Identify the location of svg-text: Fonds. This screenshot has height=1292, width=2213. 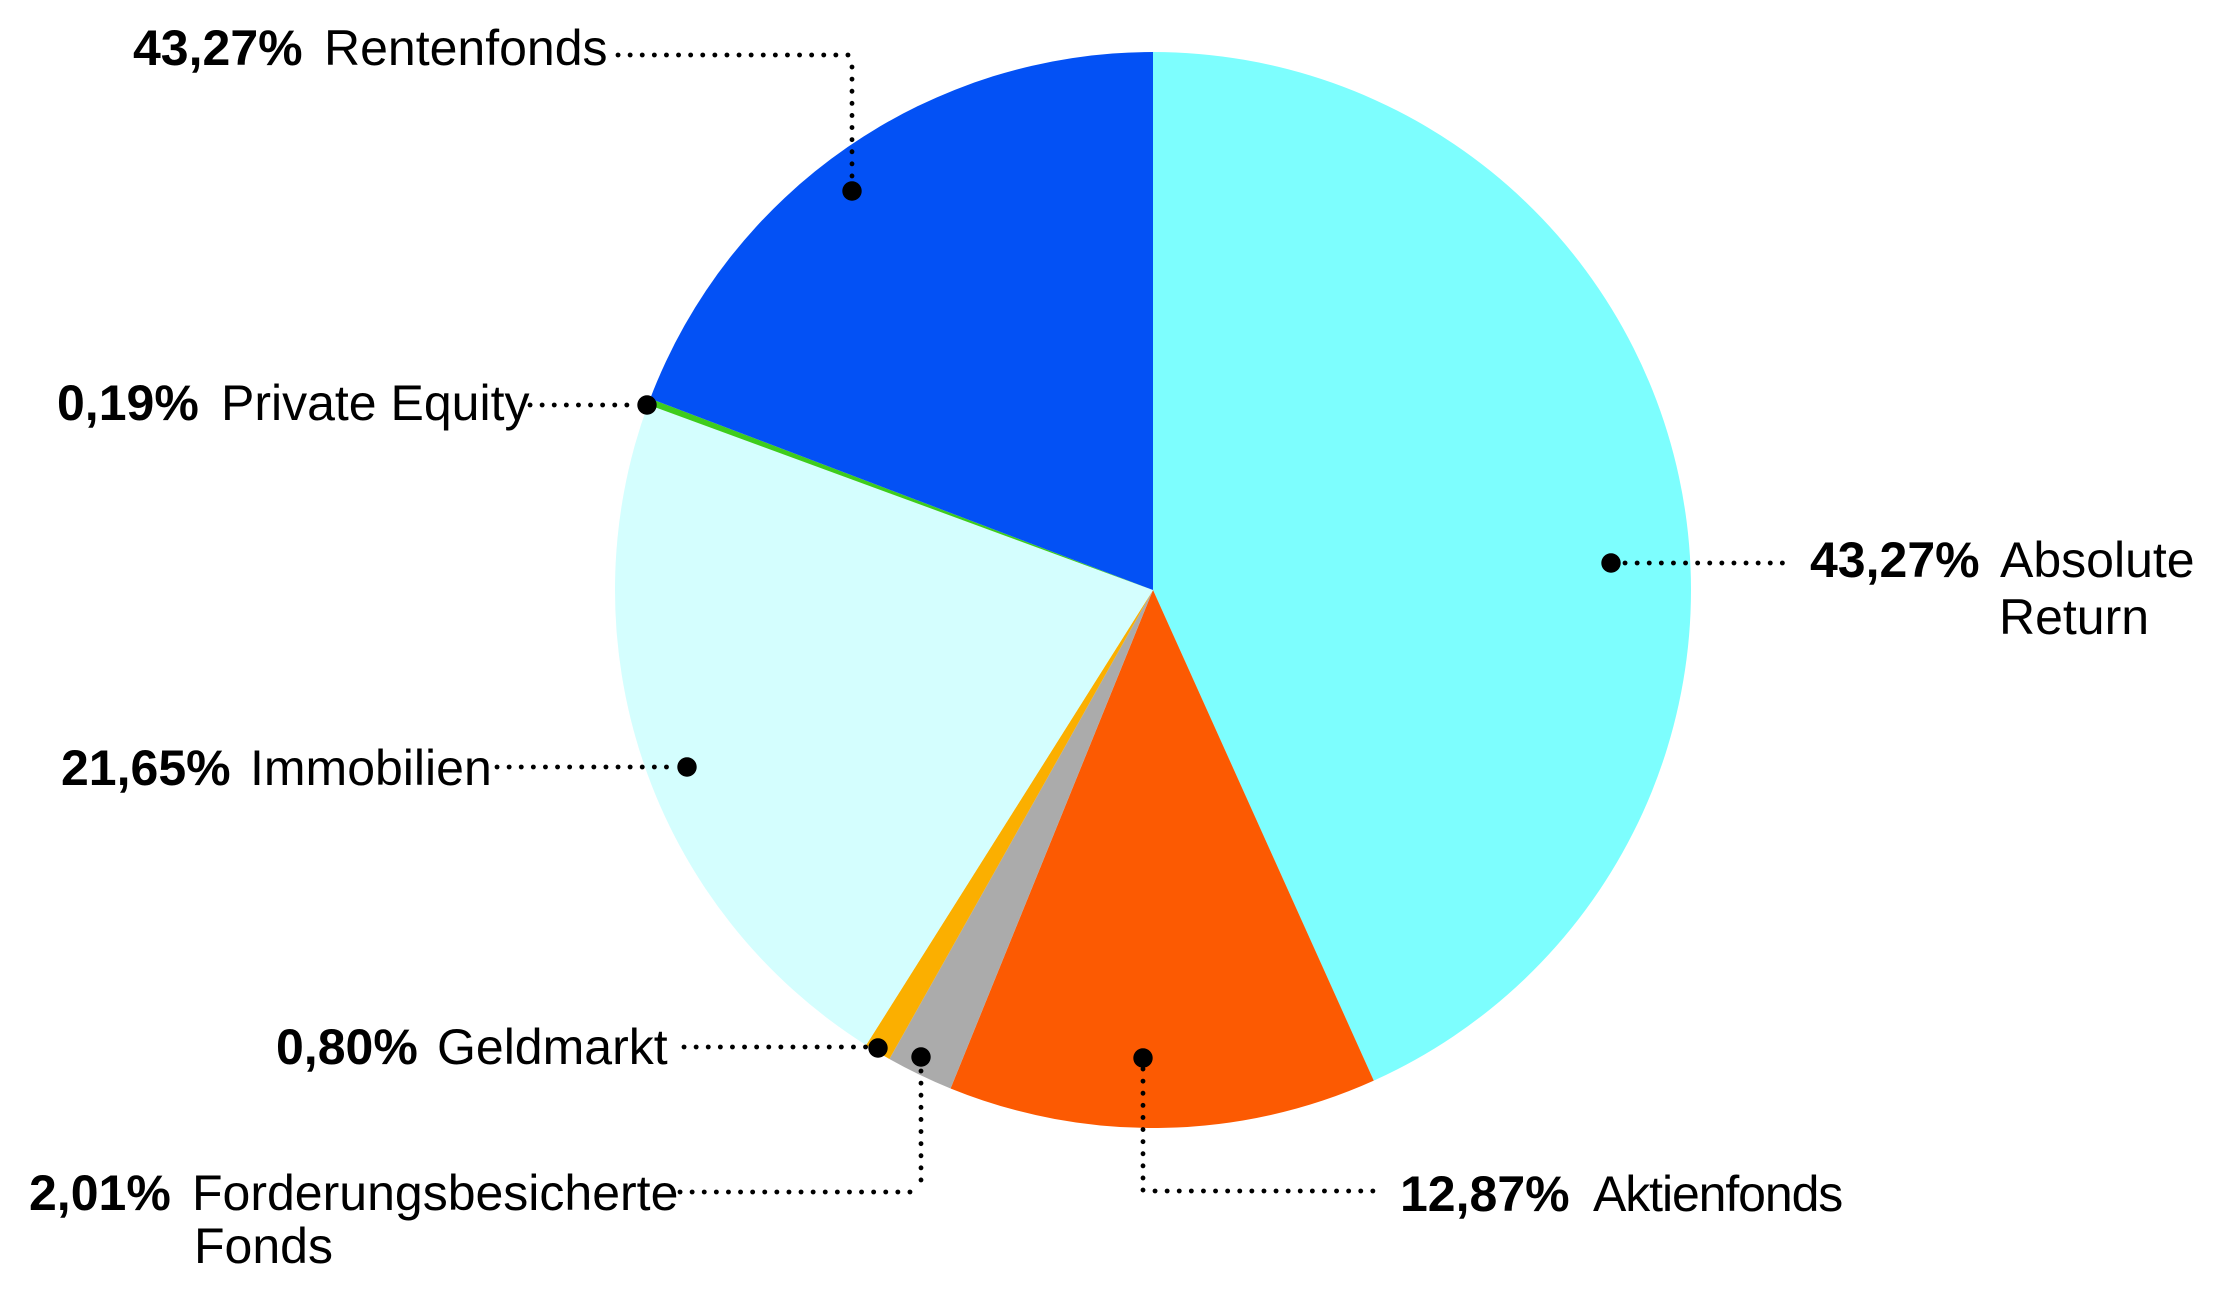
(263, 1246).